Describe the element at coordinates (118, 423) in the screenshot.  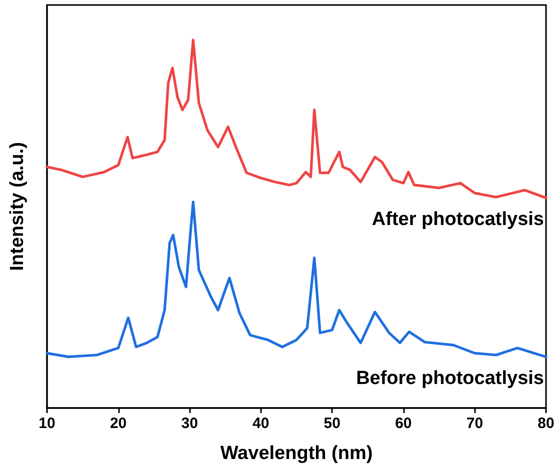
I see `x-tick-label: 20` at that location.